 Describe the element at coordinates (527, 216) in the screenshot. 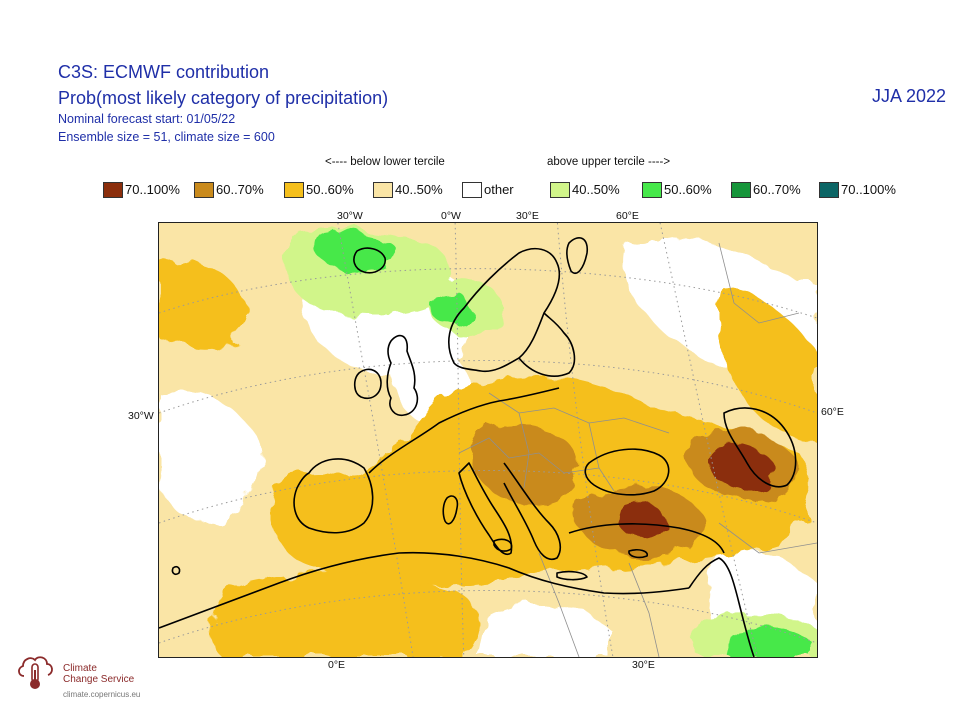

I see `tick-top-30e: 30°E` at that location.